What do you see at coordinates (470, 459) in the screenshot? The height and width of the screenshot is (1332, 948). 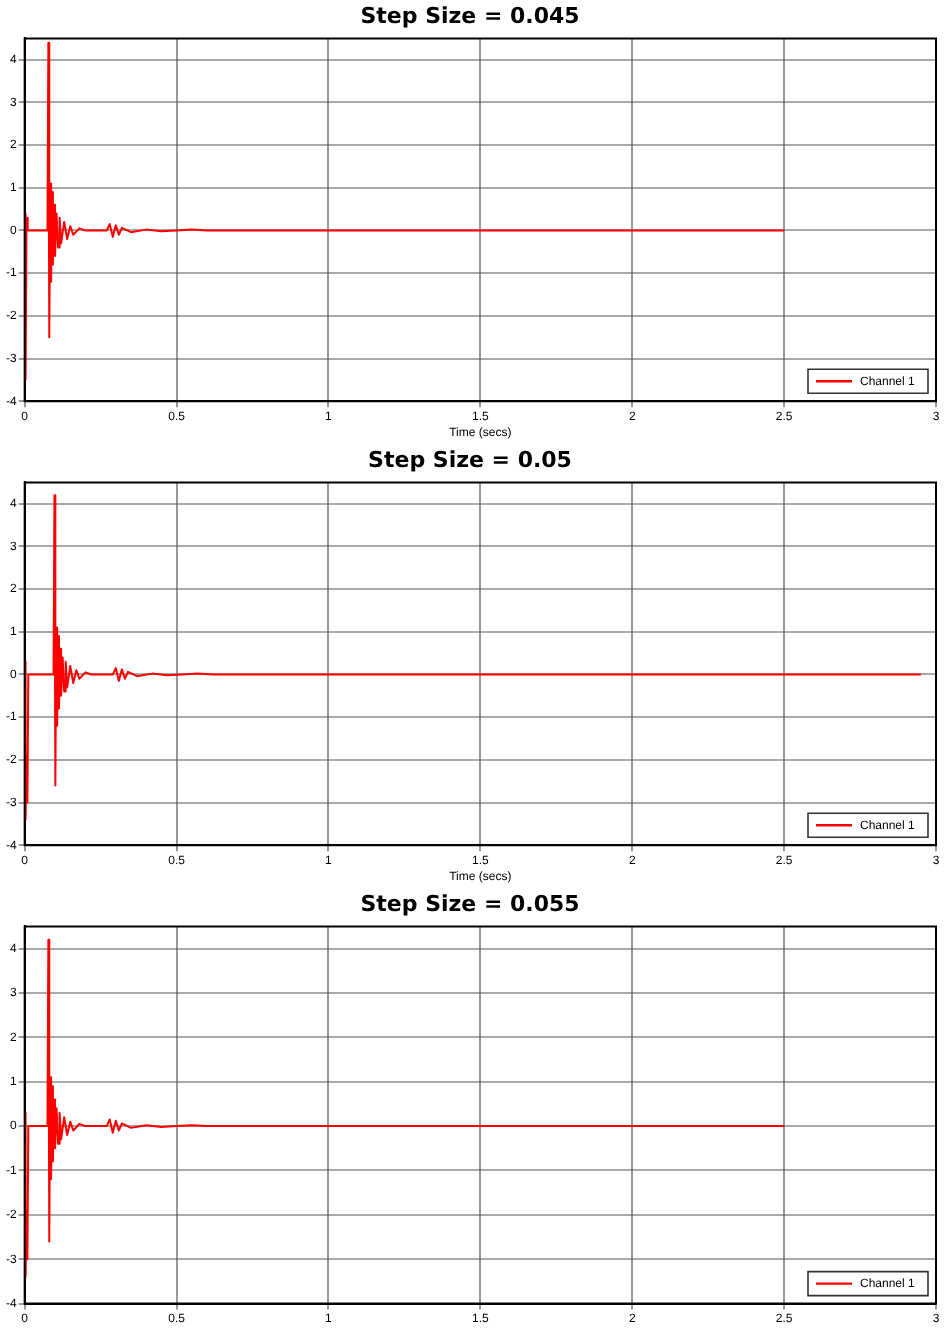 I see `chart-title: Step Size = 0.05` at bounding box center [470, 459].